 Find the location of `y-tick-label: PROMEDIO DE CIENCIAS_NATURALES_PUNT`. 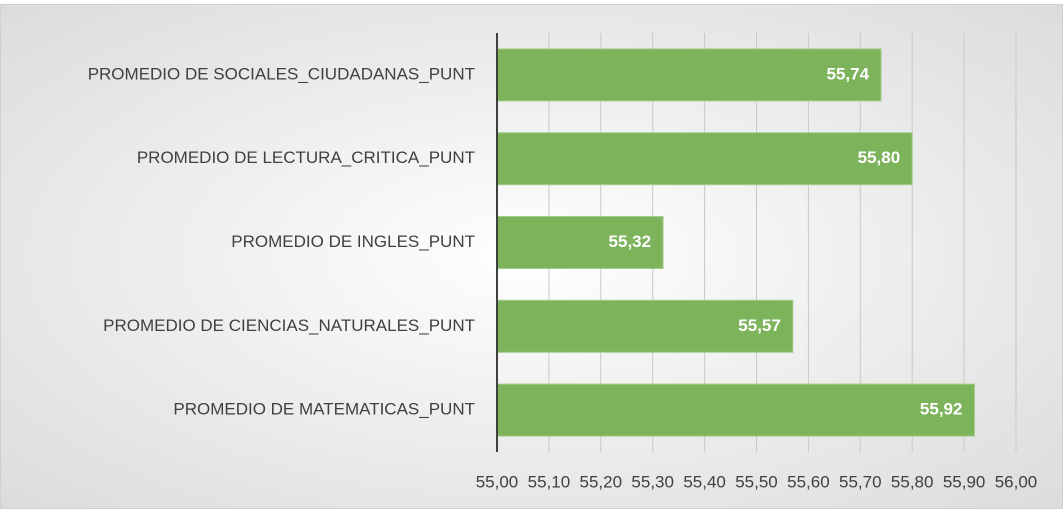

y-tick-label: PROMEDIO DE CIENCIAS_NATURALES_PUNT is located at coordinates (289, 325).